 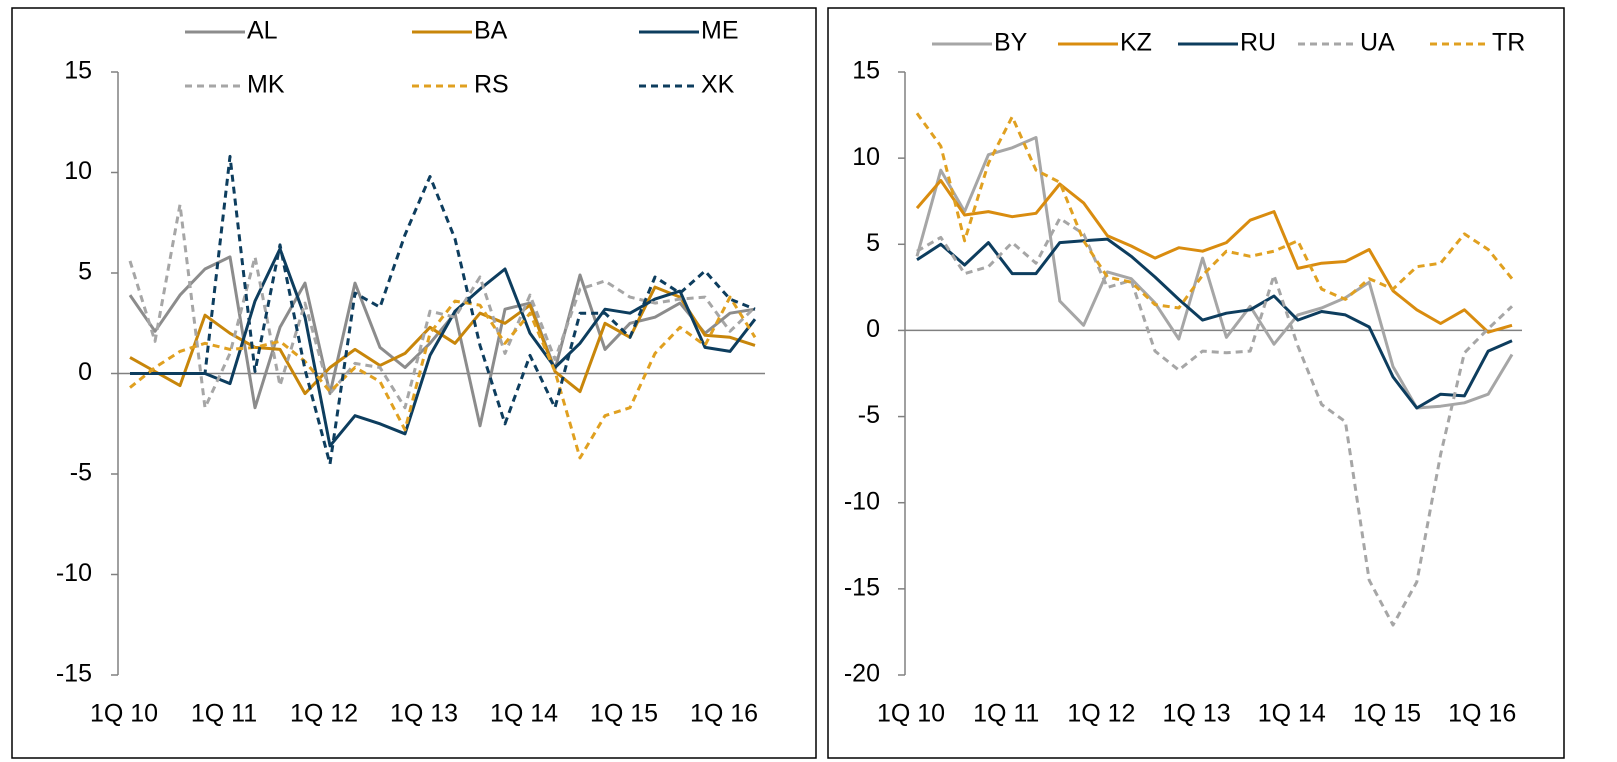 What do you see at coordinates (718, 85) in the screenshot?
I see `legend-label: XK` at bounding box center [718, 85].